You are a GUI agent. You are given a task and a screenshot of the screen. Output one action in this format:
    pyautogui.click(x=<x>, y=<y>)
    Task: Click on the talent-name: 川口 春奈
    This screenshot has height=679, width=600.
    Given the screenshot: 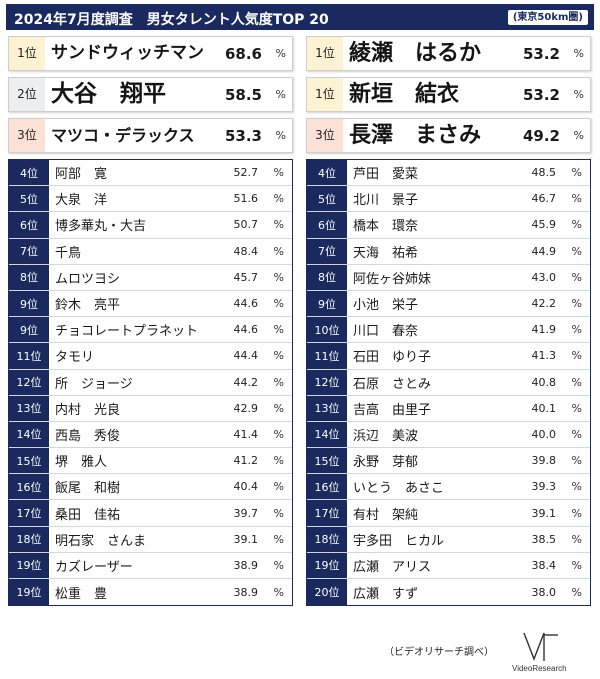 What is the action you would take?
    pyautogui.click(x=386, y=332)
    